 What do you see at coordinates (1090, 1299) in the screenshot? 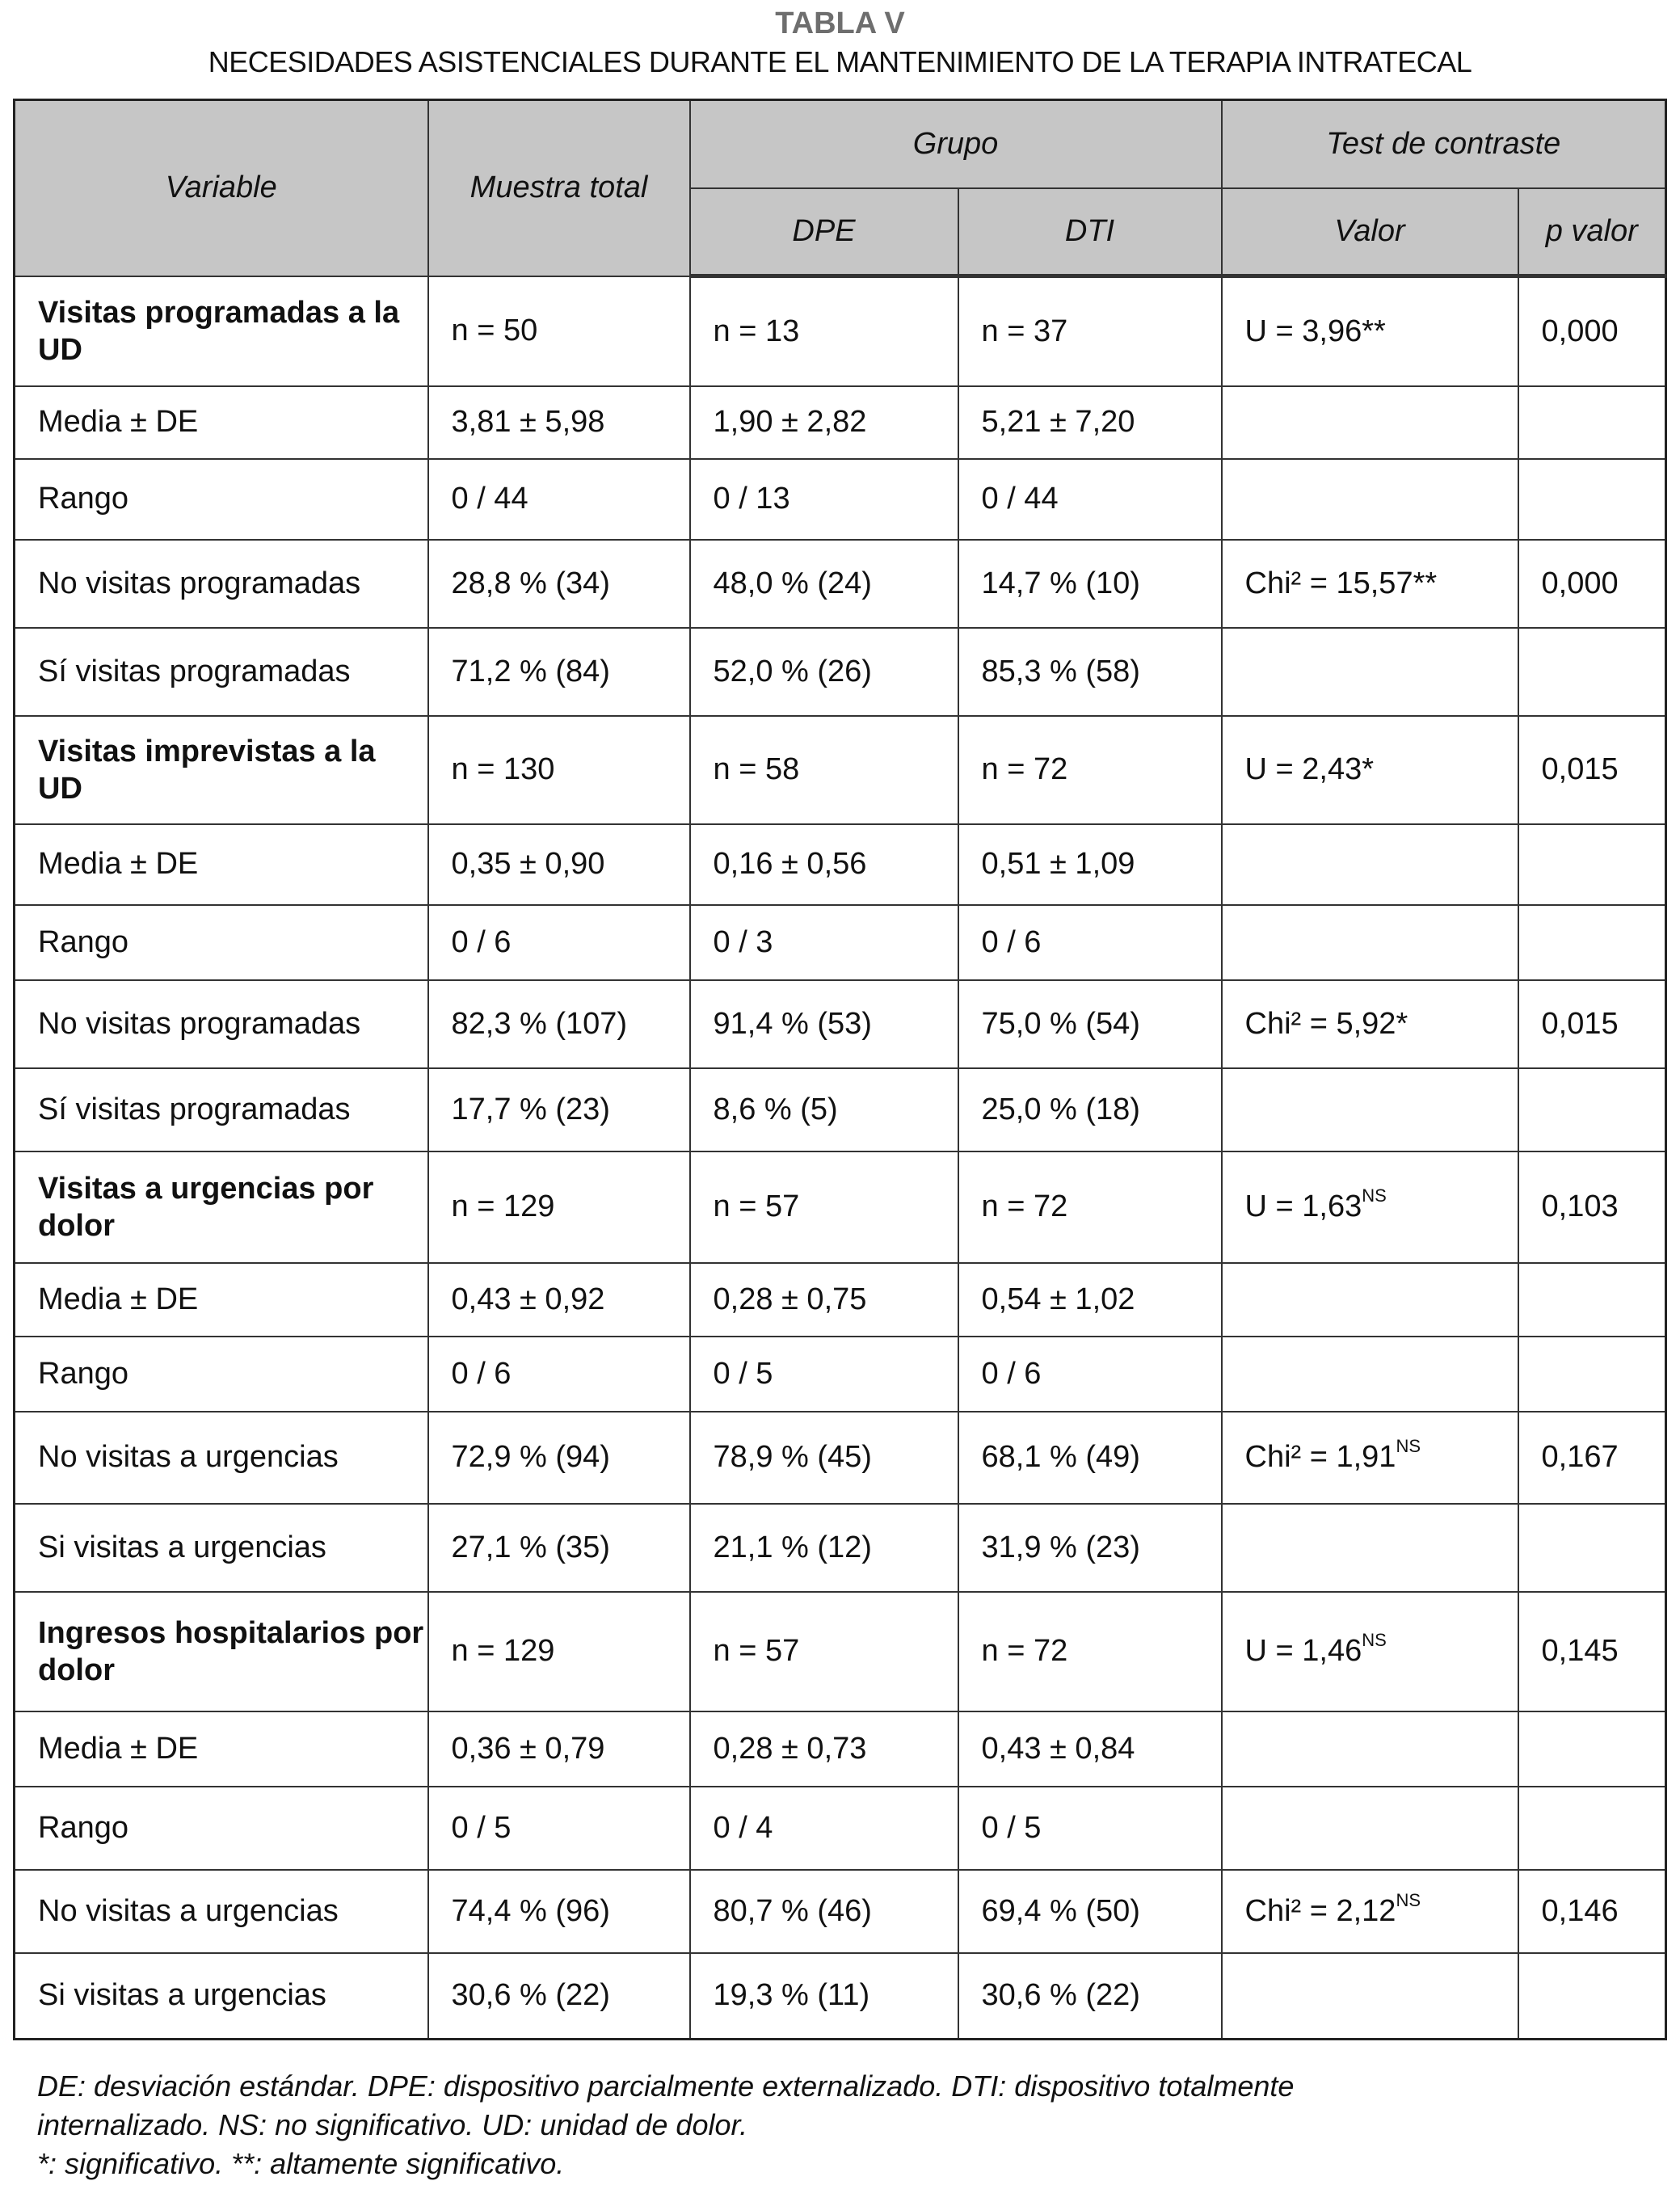
I see `cell-dti: 0,54 ± 1,02` at bounding box center [1090, 1299].